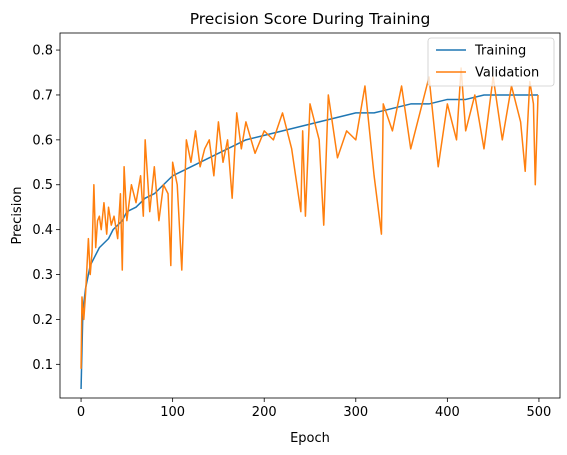 The width and height of the screenshot is (567, 455). I want to click on x-tick-label: 400, so click(447, 412).